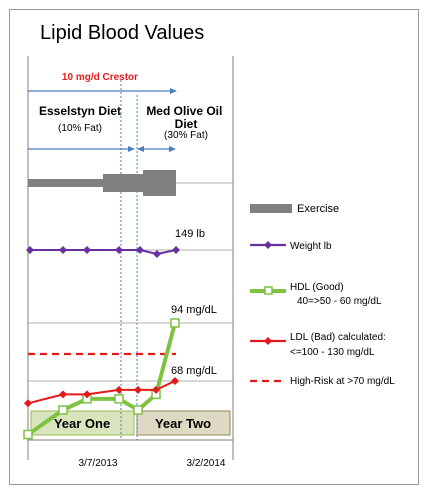 The width and height of the screenshot is (428, 493). Describe the element at coordinates (338, 337) in the screenshot. I see `legend-ldl-label-1: LDL (Bad) calculated:` at that location.